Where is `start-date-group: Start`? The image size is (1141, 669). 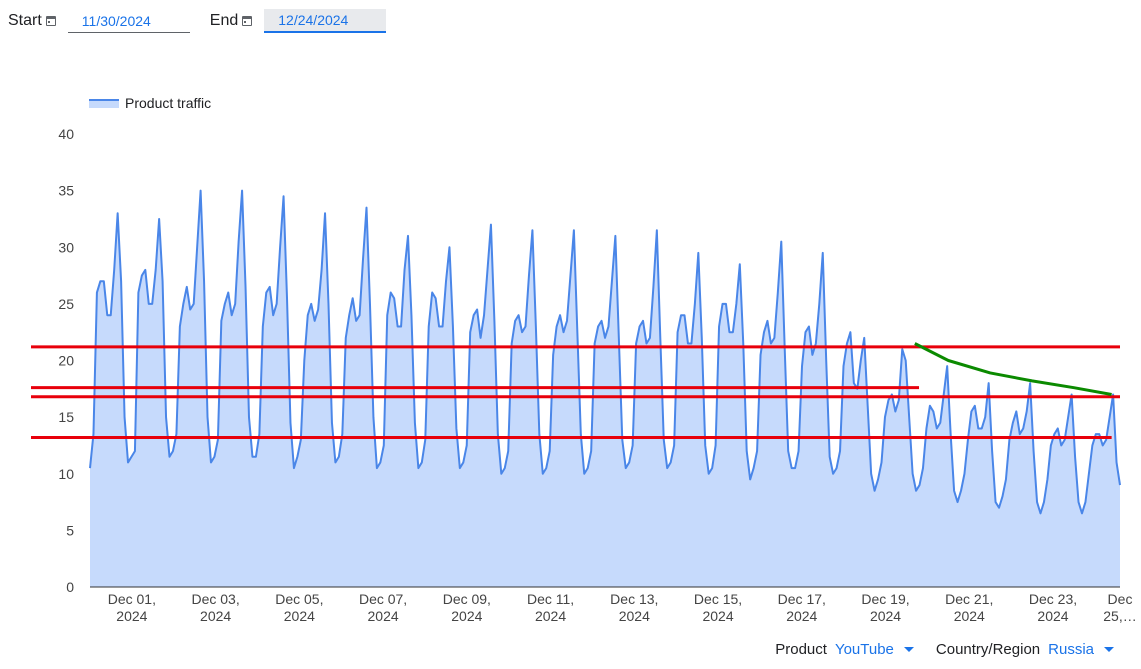
start-date-group: Start is located at coordinates (99, 21).